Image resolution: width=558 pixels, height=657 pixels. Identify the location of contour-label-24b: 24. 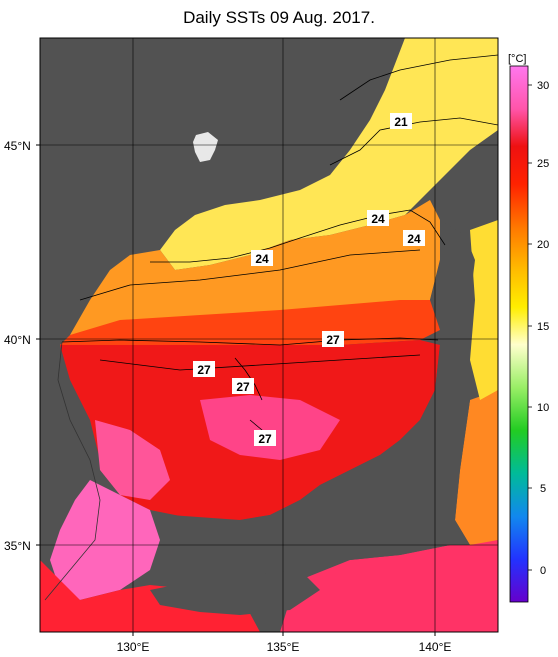
(414, 239).